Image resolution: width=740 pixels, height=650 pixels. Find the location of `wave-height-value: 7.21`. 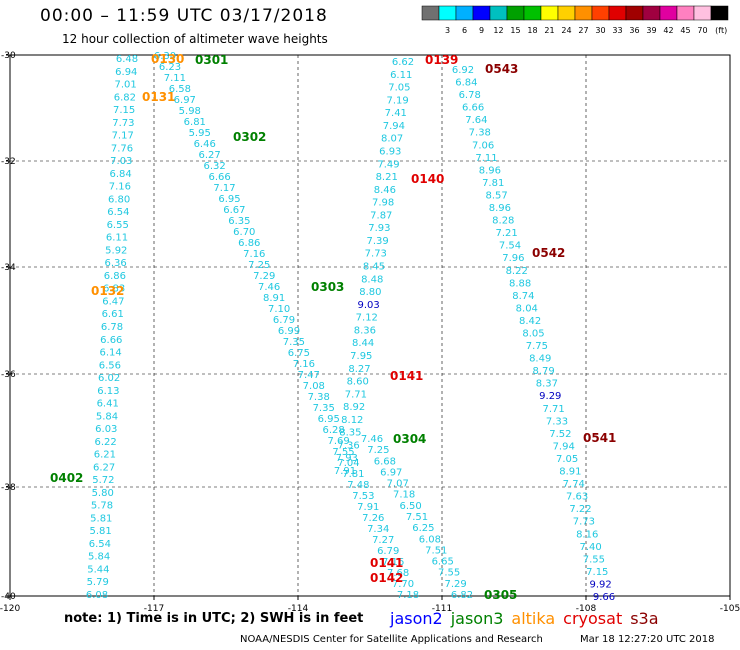

wave-height-value: 7.21 is located at coordinates (506, 233).